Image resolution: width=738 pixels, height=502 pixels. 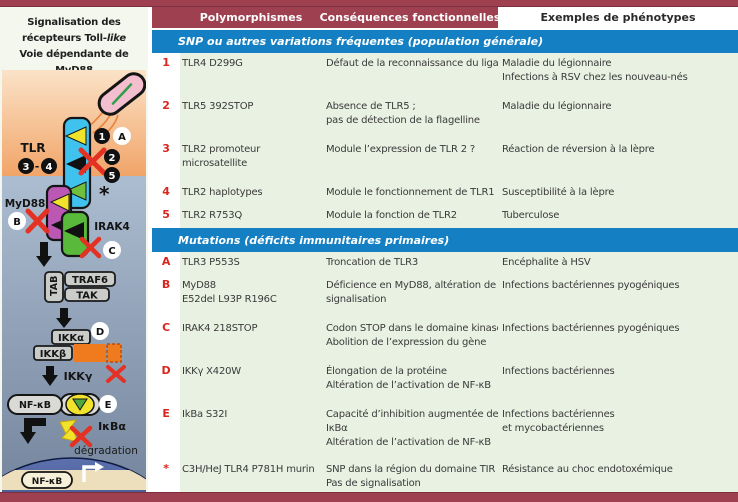 What do you see at coordinates (251, 17) in the screenshot?
I see `header-polymorphismes: Polymorphismes` at bounding box center [251, 17].